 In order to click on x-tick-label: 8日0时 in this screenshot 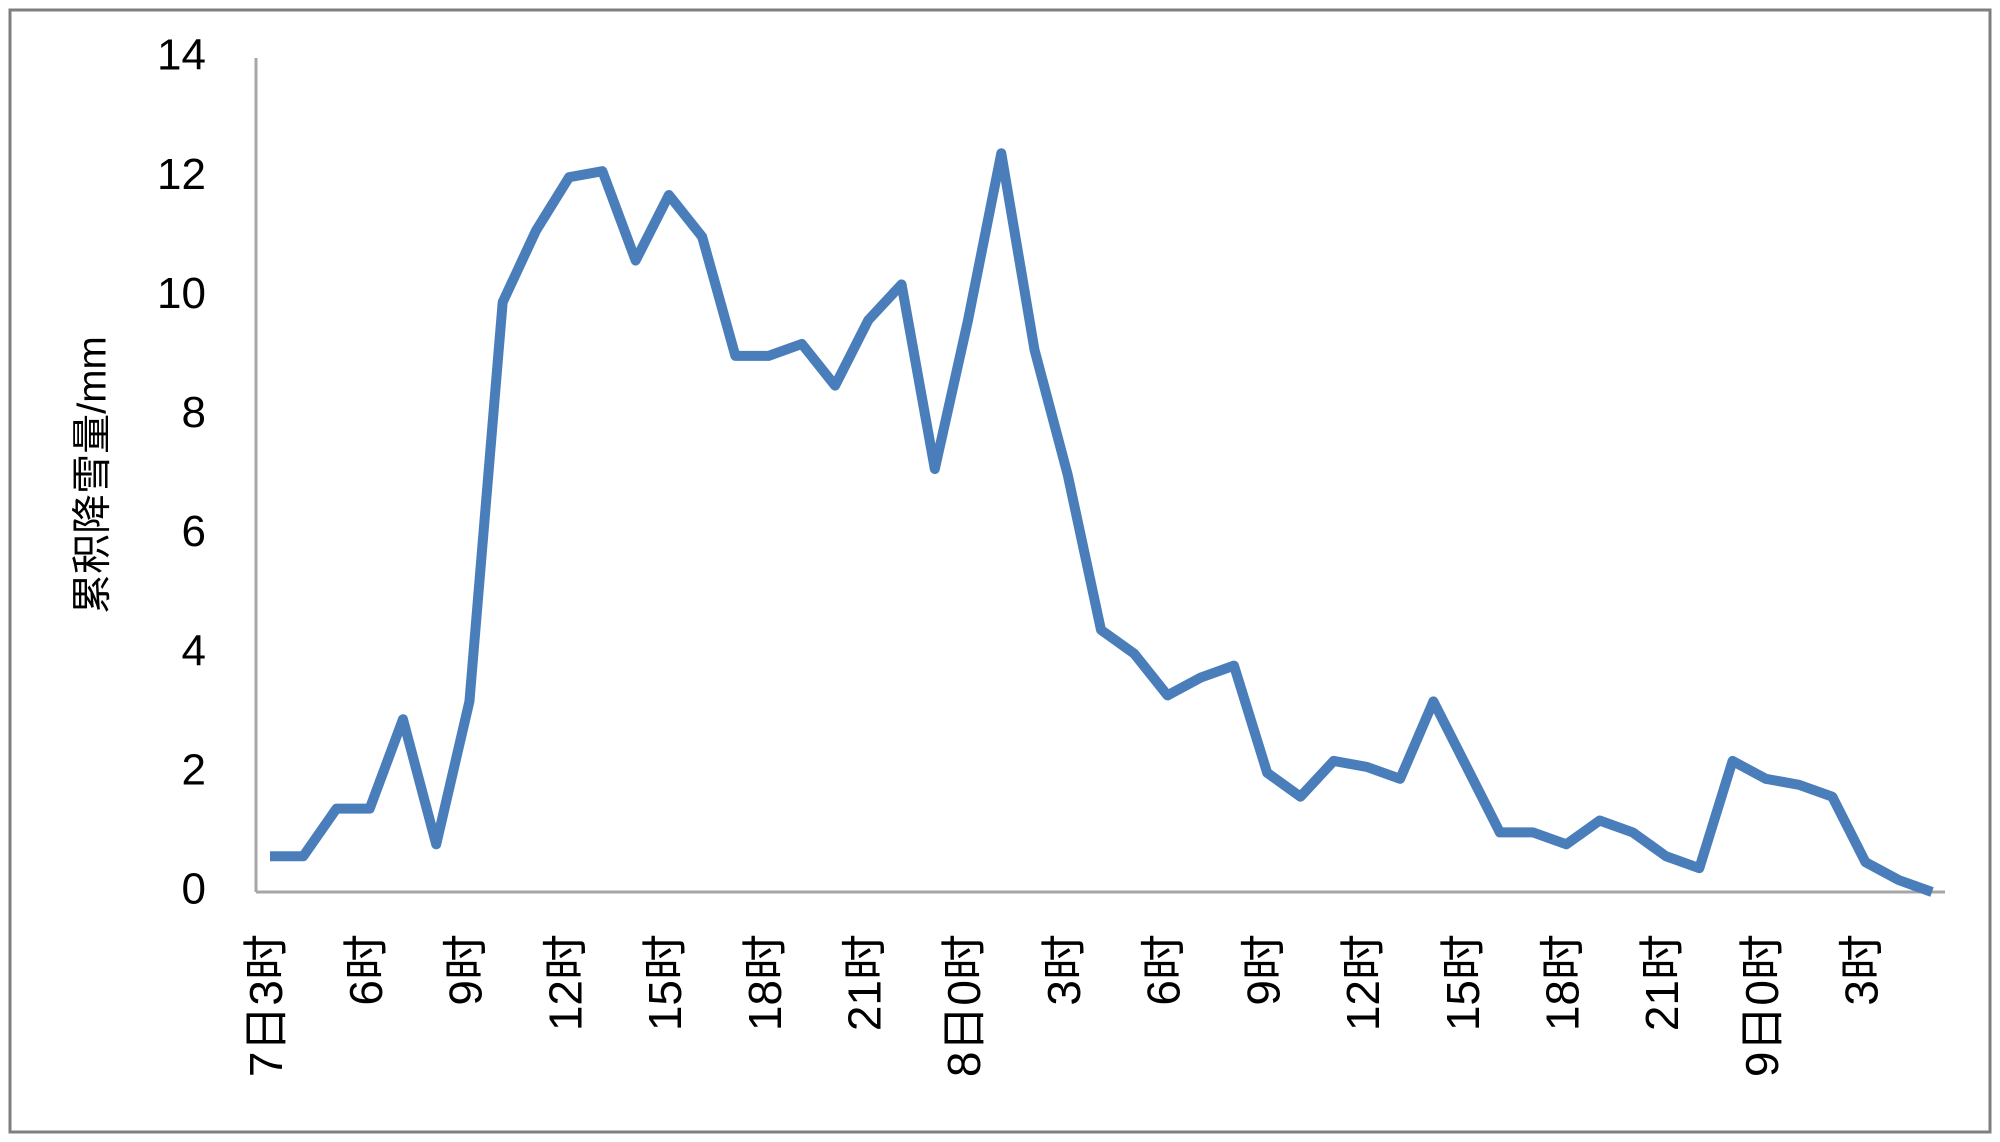, I will do `click(964, 1005)`.